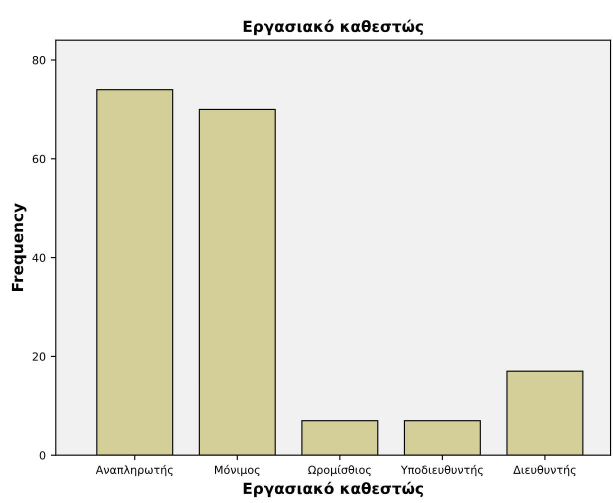 The image size is (613, 503). What do you see at coordinates (39, 159) in the screenshot?
I see `y-tick-label: 60` at bounding box center [39, 159].